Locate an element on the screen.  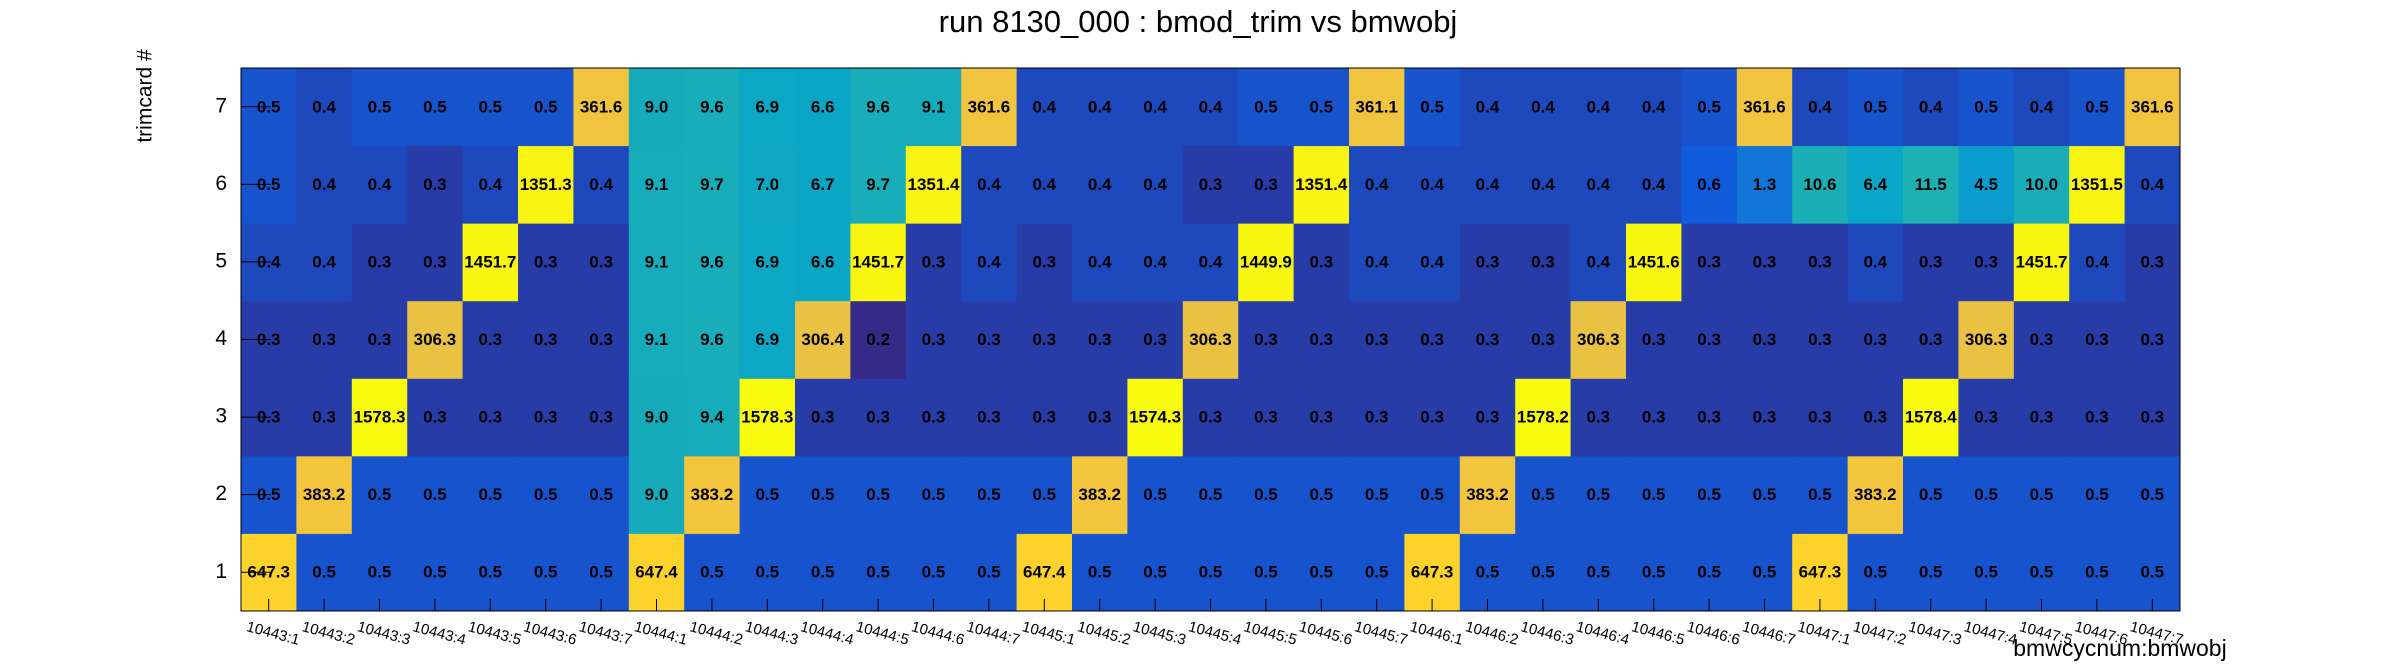
cell-label: 1451.7 is located at coordinates (2042, 261).